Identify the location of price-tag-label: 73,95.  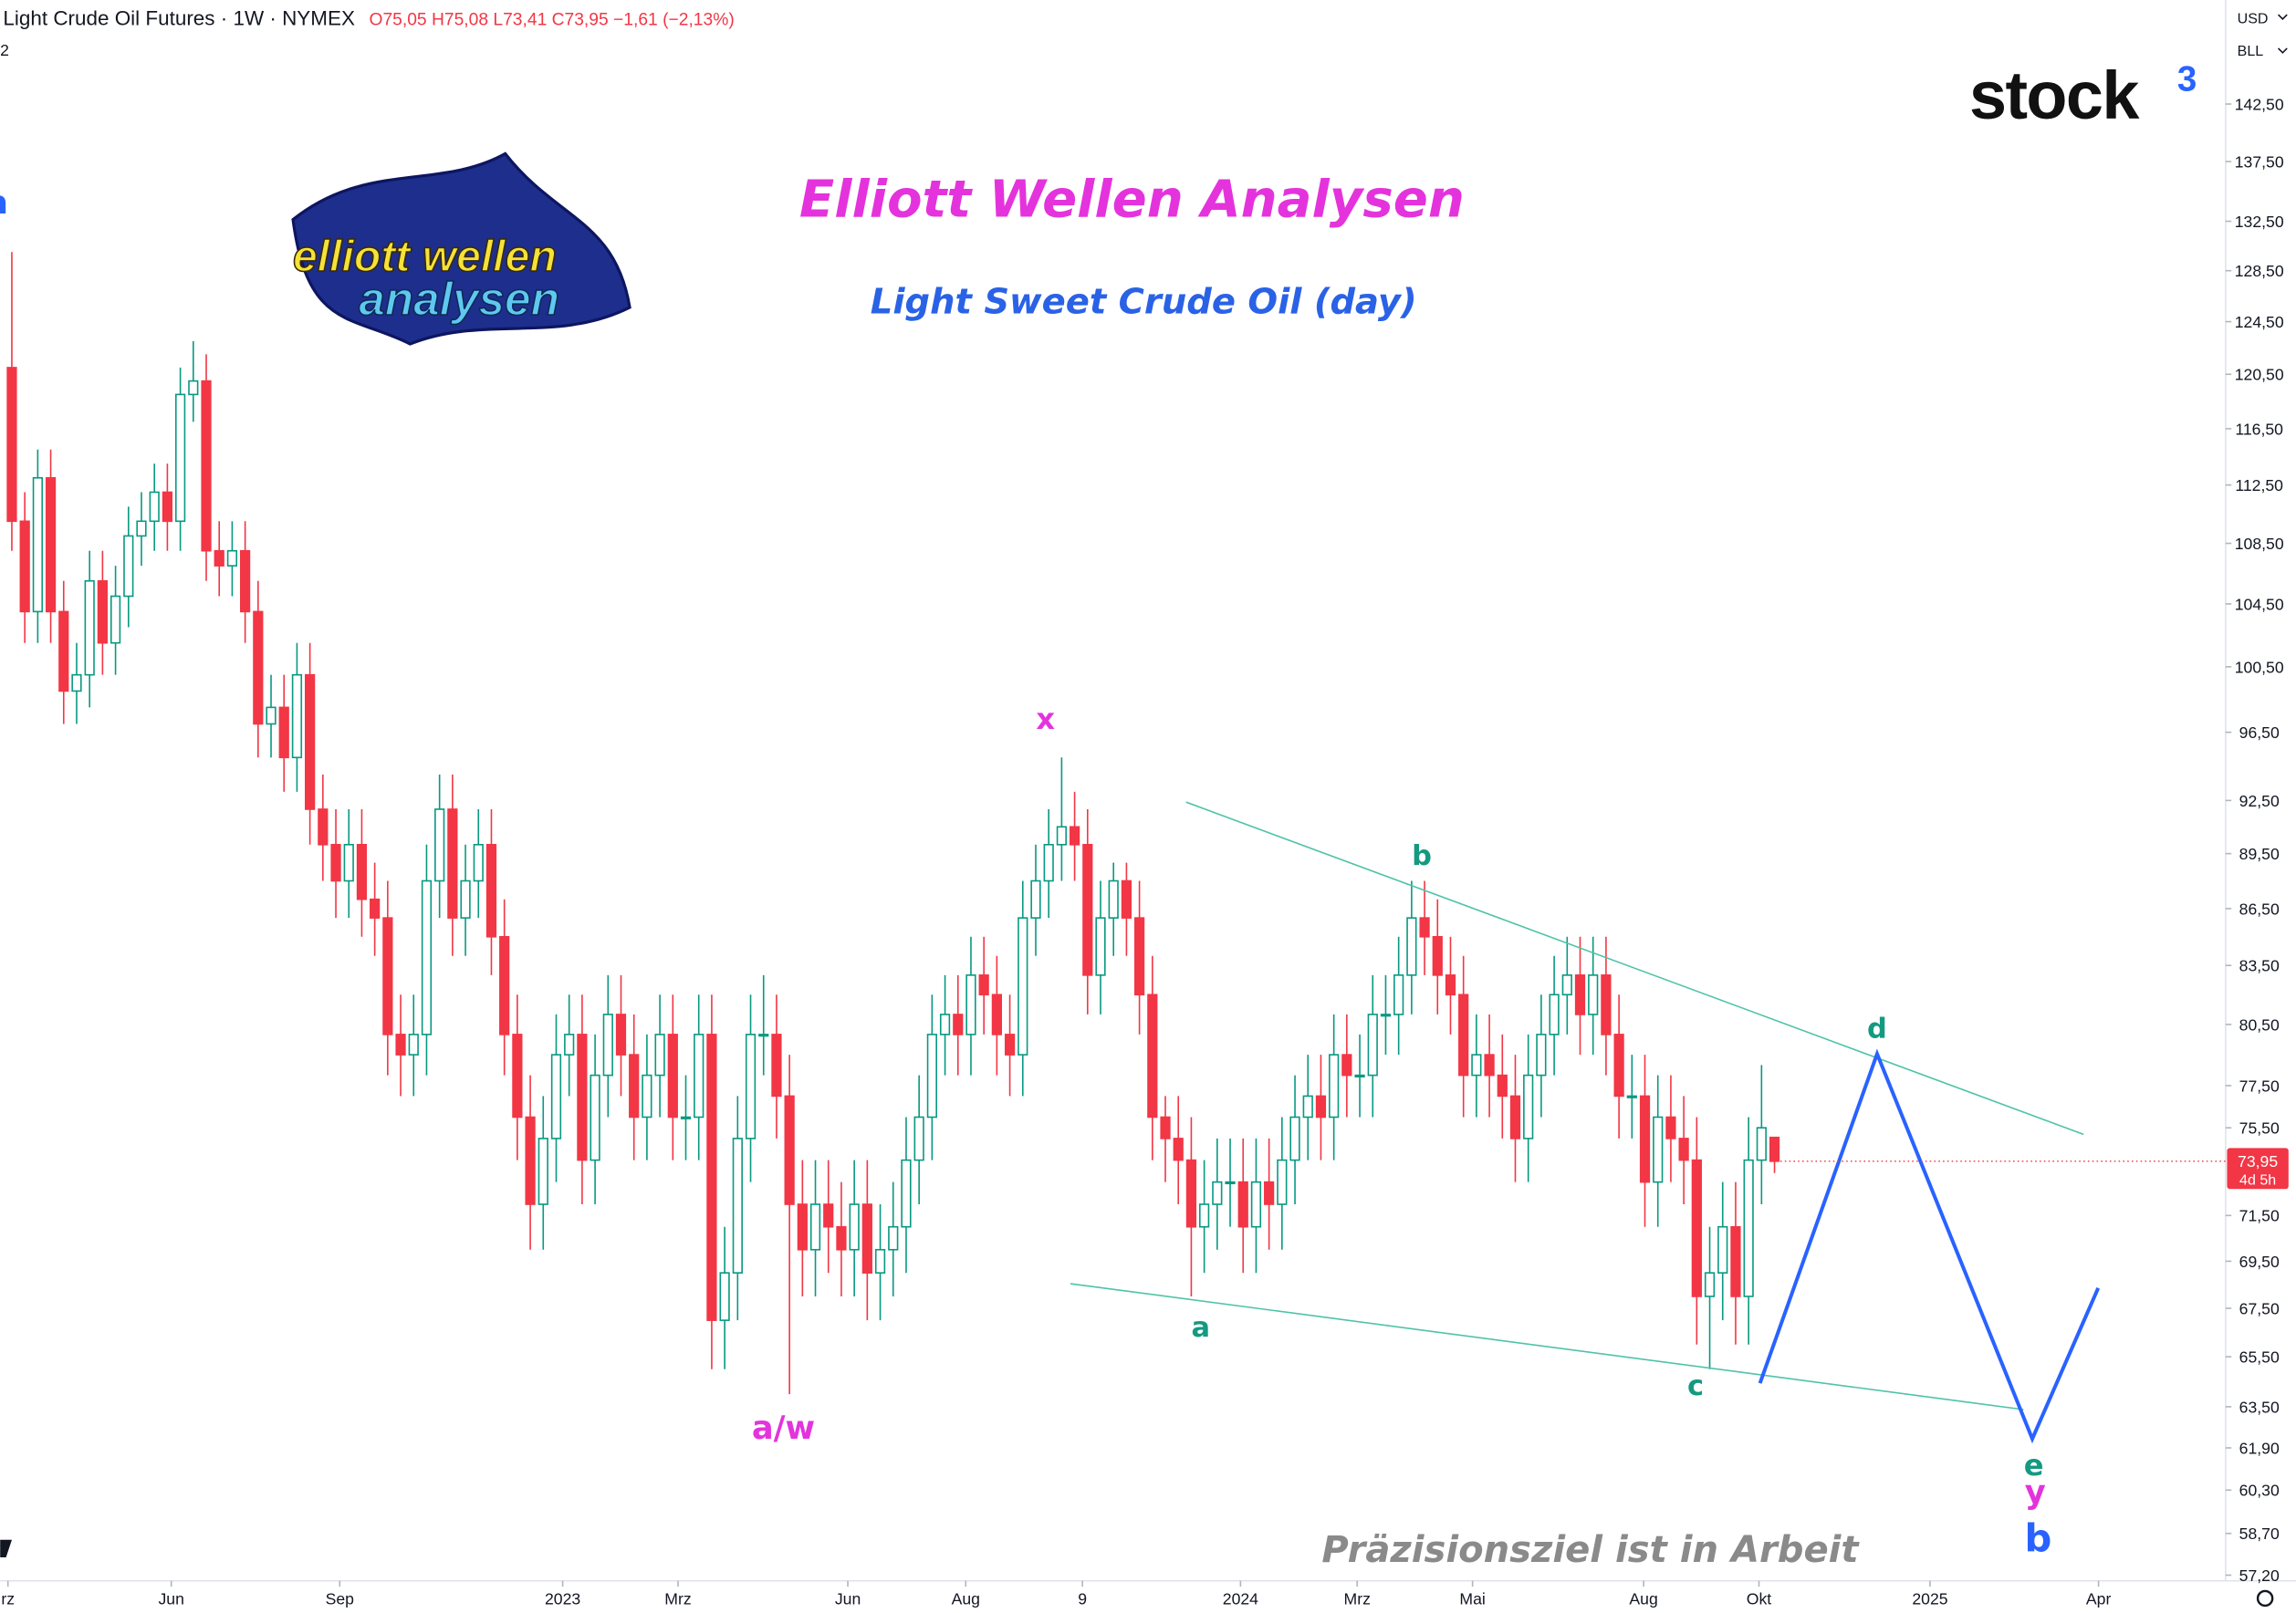
(2258, 1161).